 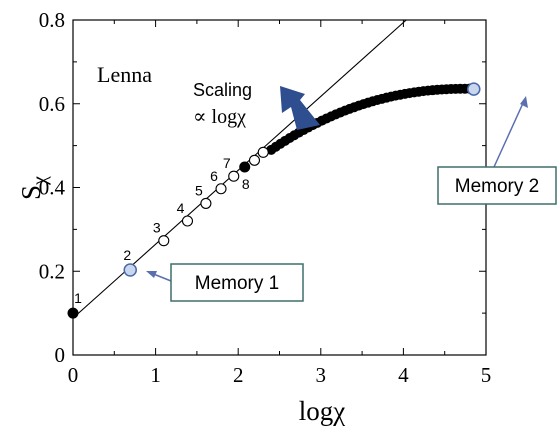 I want to click on memory-2-text: Memory 2, so click(x=497, y=186).